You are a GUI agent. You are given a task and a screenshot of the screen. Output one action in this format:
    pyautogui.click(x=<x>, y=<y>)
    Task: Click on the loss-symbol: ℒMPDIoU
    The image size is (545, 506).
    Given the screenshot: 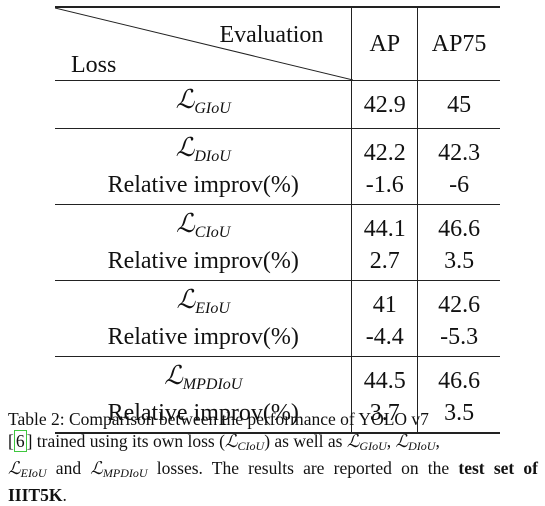 What is the action you would take?
    pyautogui.click(x=203, y=377)
    